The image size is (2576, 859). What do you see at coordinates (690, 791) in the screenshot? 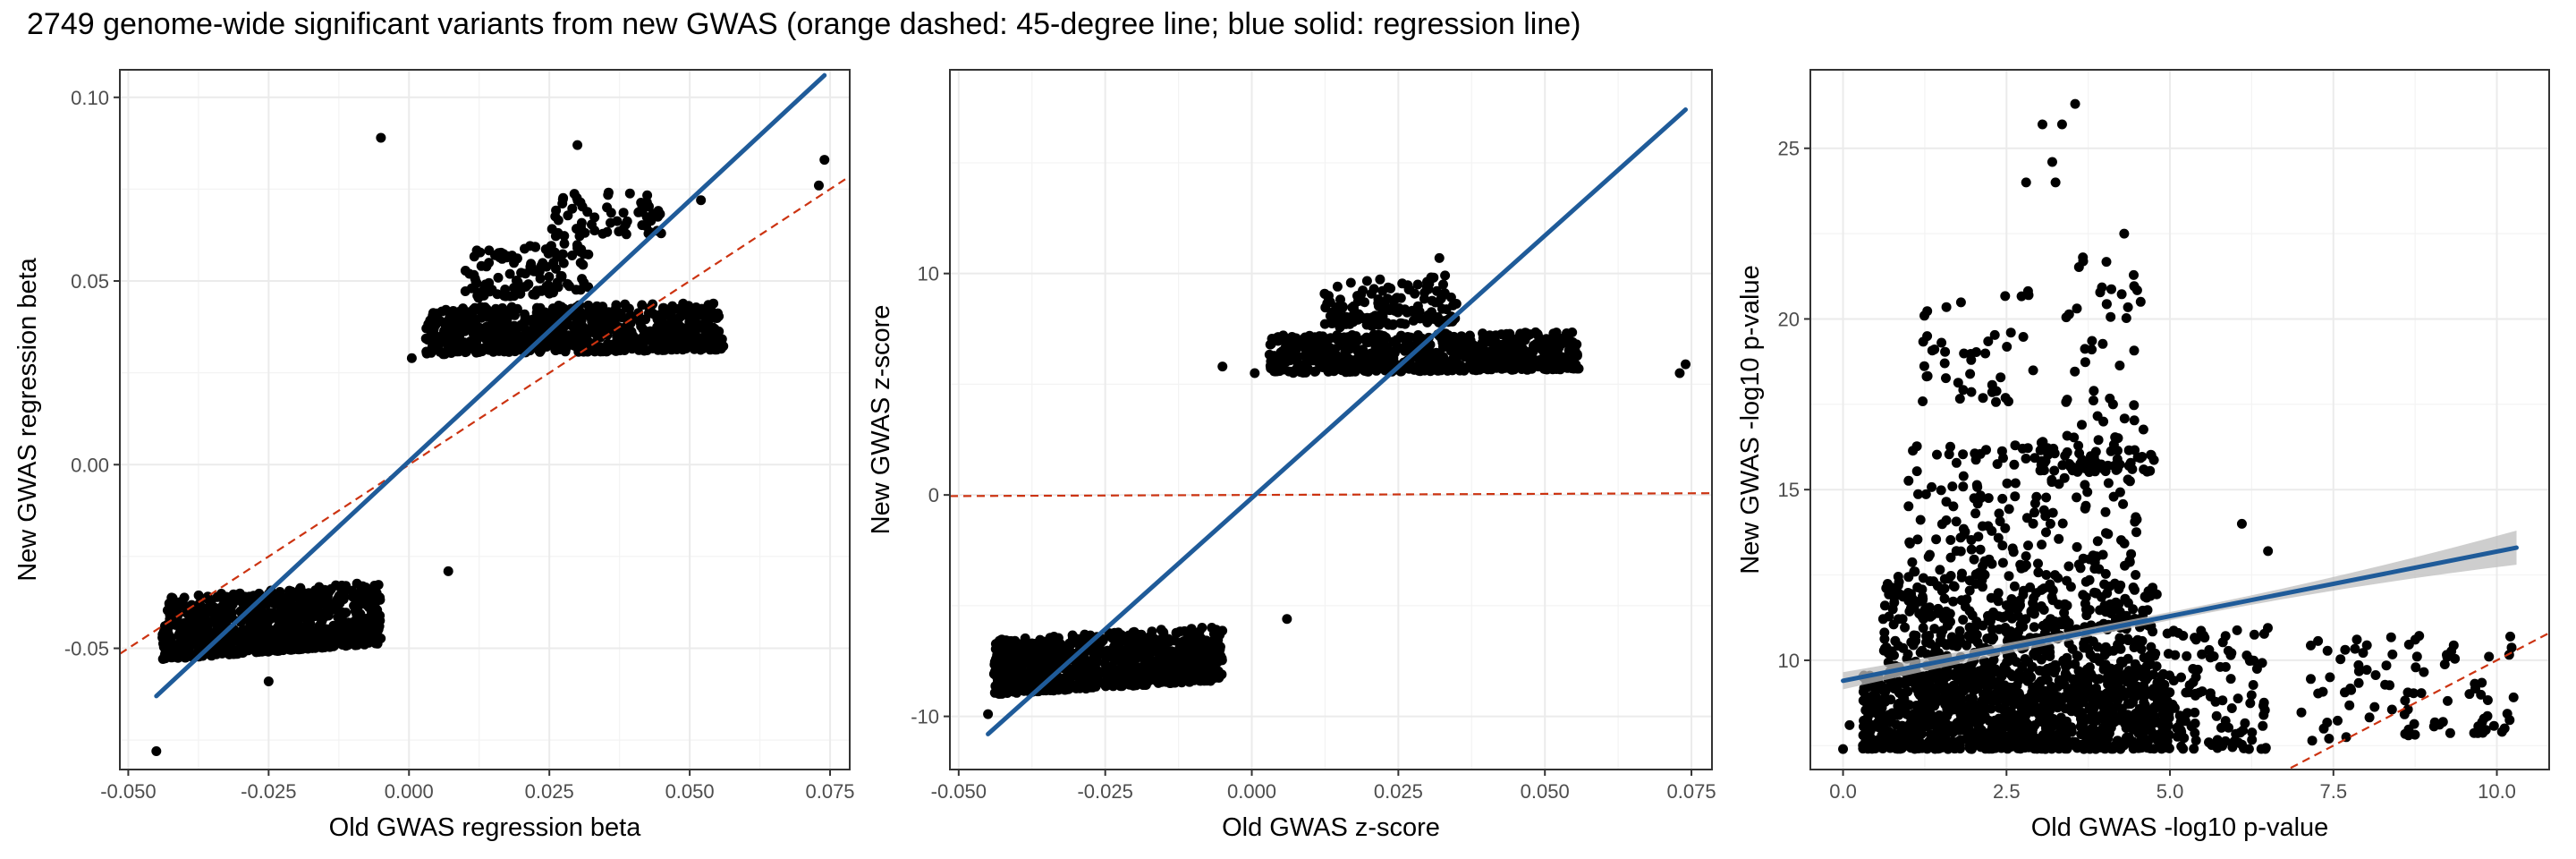
I see `x-tick-label: 0.050` at bounding box center [690, 791].